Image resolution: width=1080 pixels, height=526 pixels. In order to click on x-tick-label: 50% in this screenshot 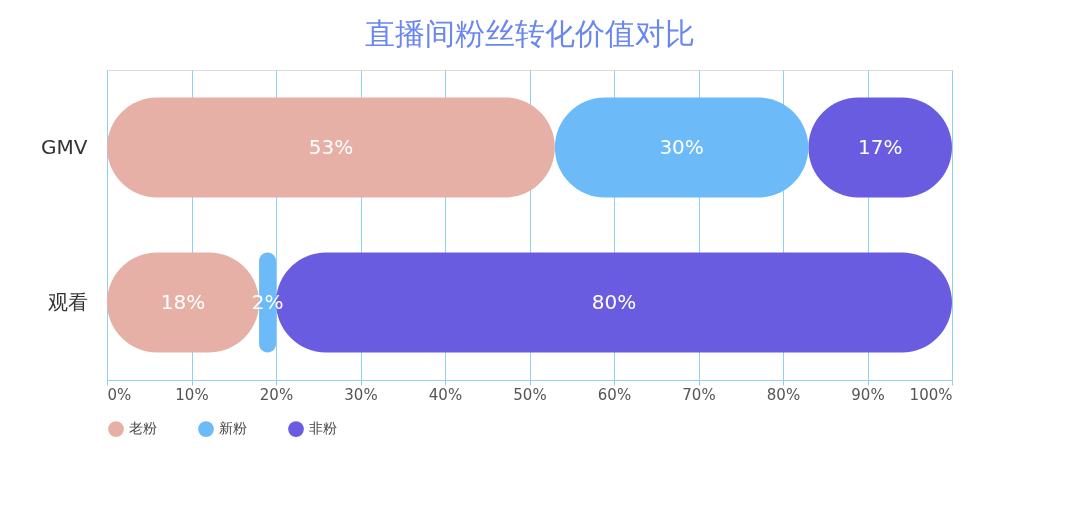, I will do `click(530, 394)`.